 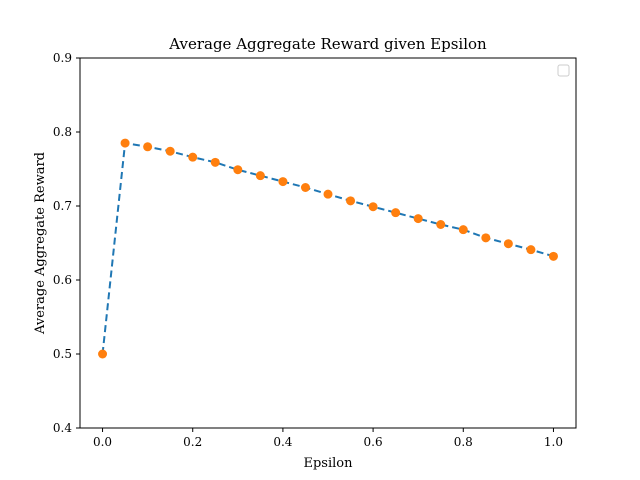 I want to click on x-tick-label: 0.8, so click(x=463, y=442).